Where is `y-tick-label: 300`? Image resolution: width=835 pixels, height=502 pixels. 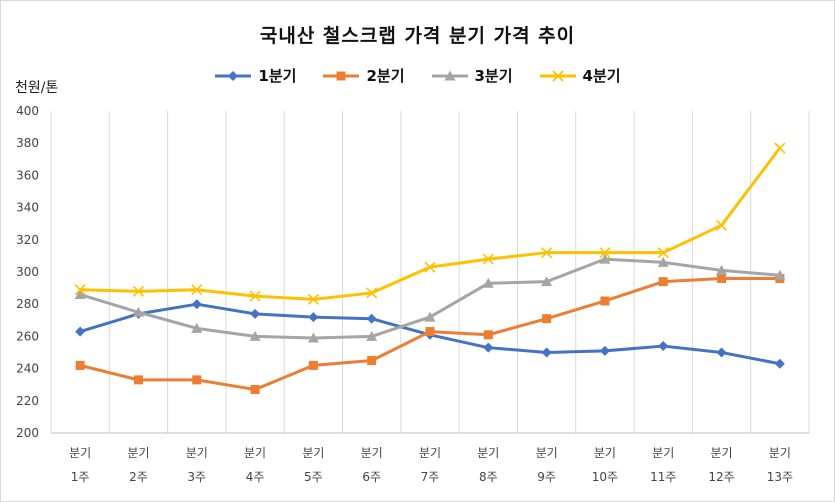 y-tick-label: 300 is located at coordinates (27, 272).